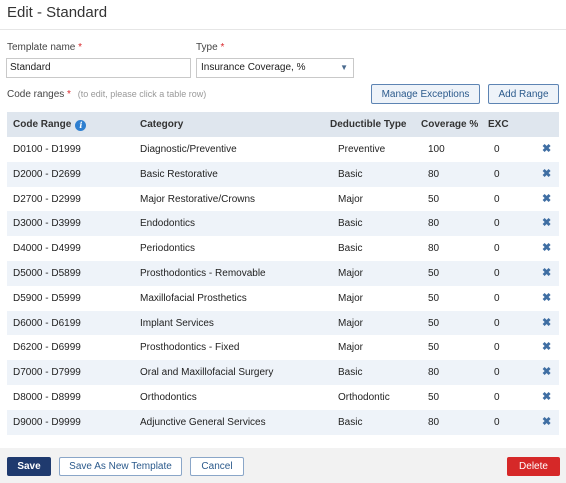  Describe the element at coordinates (425, 94) in the screenshot. I see `manage-exceptions-button: Manage Exceptions` at that location.